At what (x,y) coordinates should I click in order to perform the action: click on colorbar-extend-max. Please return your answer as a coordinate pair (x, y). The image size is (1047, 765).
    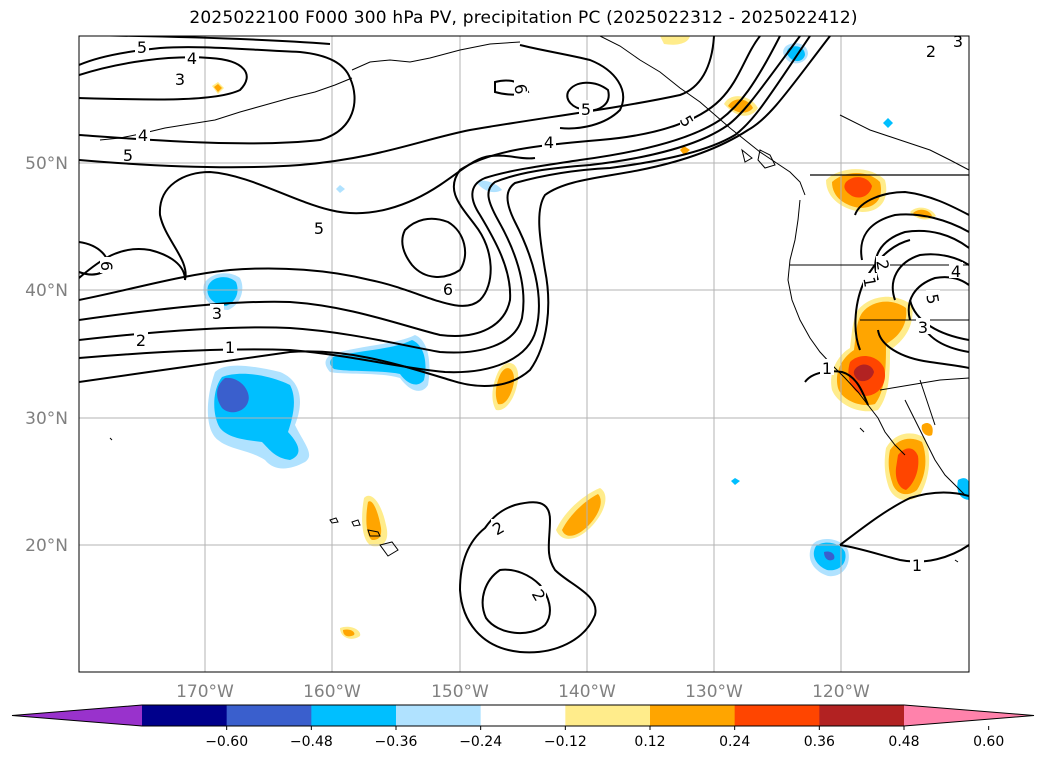
    Looking at the image, I should click on (969, 715).